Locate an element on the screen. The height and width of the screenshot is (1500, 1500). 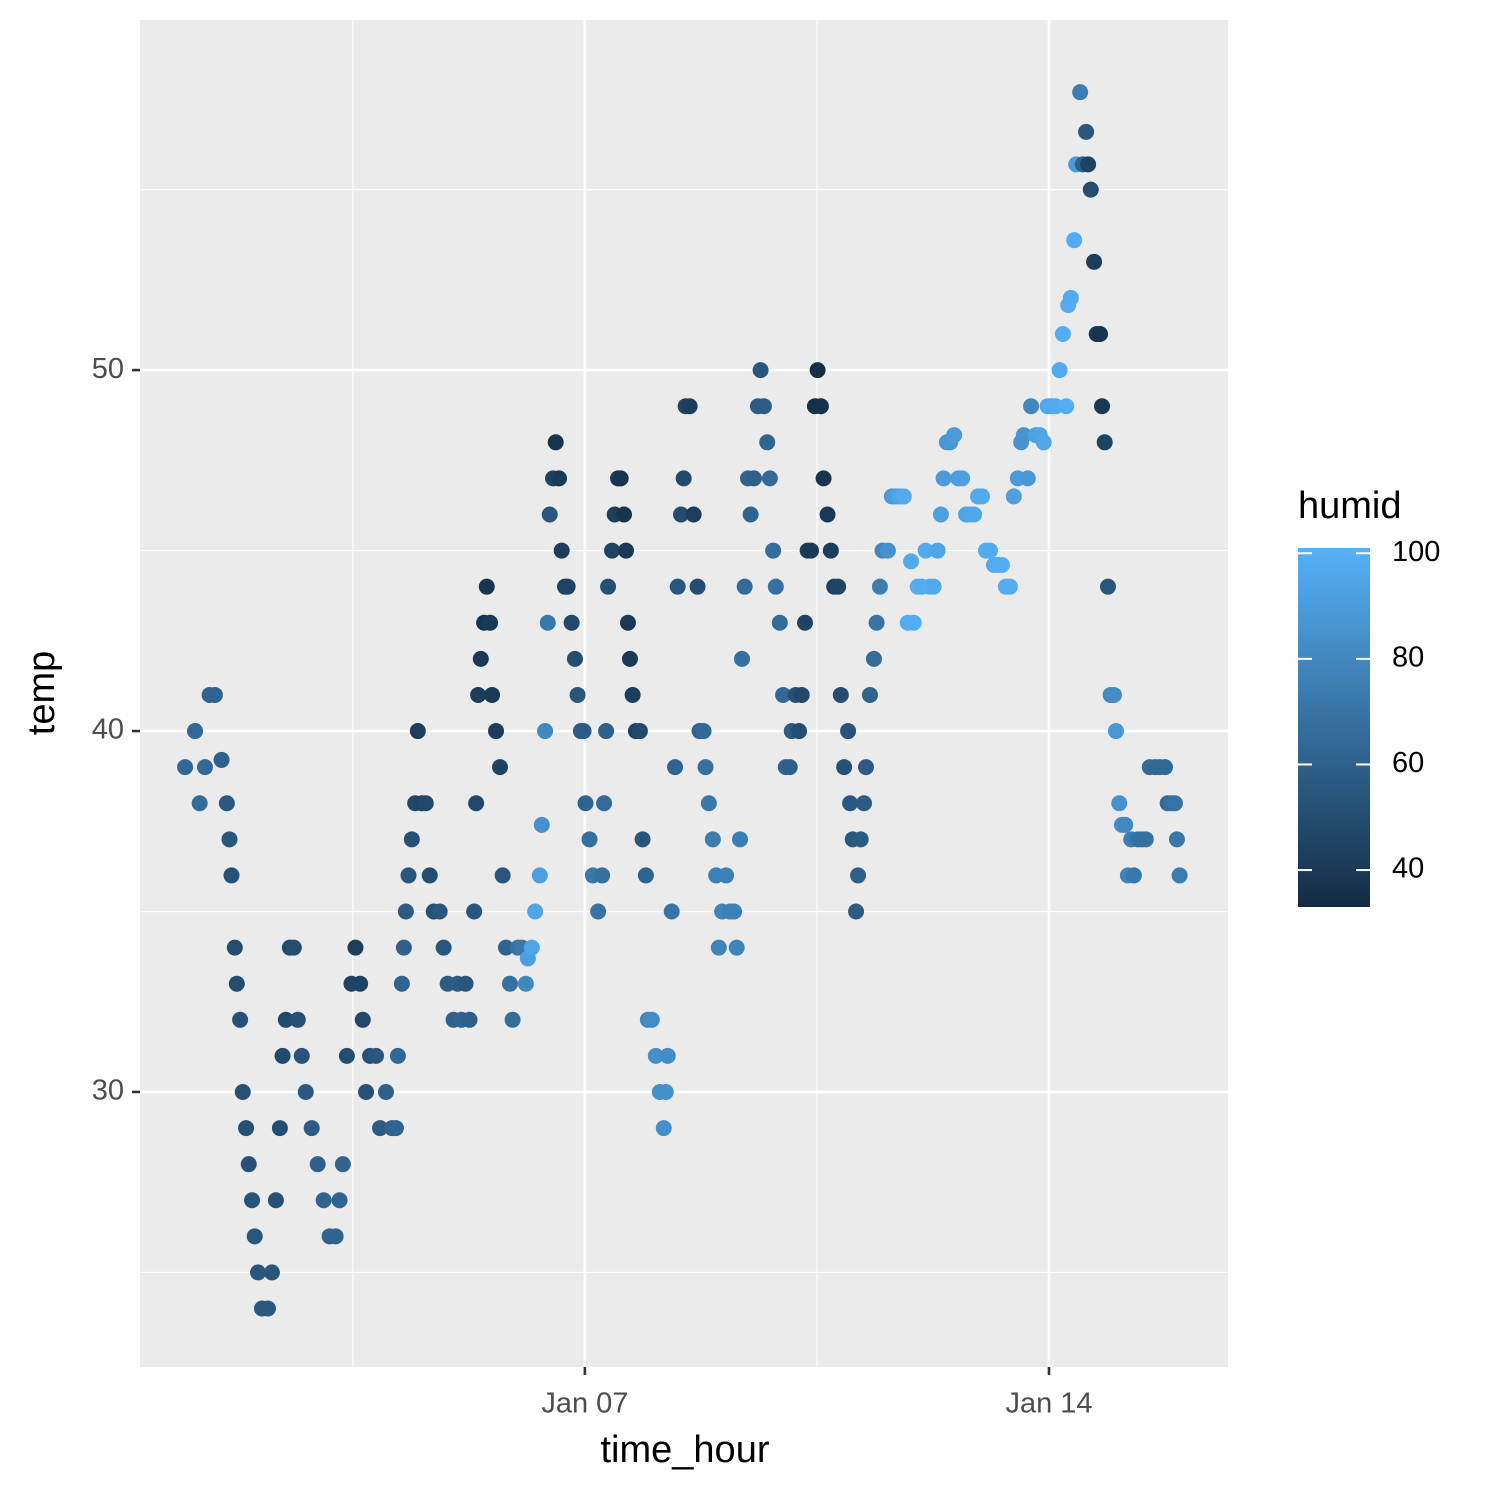
colorbar-tick-label: 80 is located at coordinates (1408, 658).